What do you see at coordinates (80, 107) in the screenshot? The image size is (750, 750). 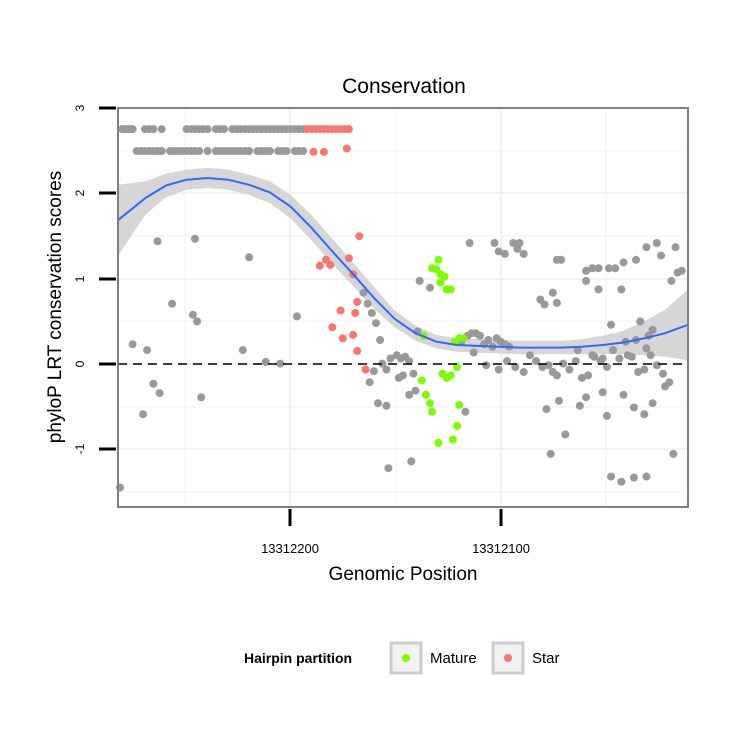 I see `y-tick-label: 3` at bounding box center [80, 107].